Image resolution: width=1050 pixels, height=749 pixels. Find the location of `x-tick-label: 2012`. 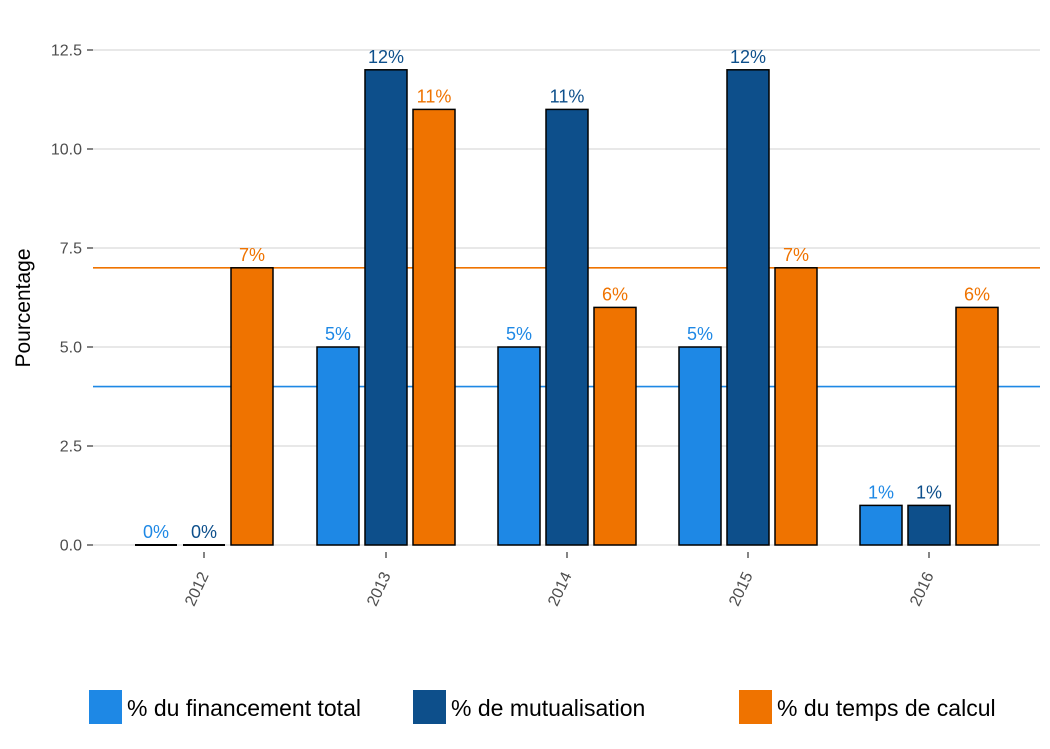

x-tick-label: 2012 is located at coordinates (197, 589).